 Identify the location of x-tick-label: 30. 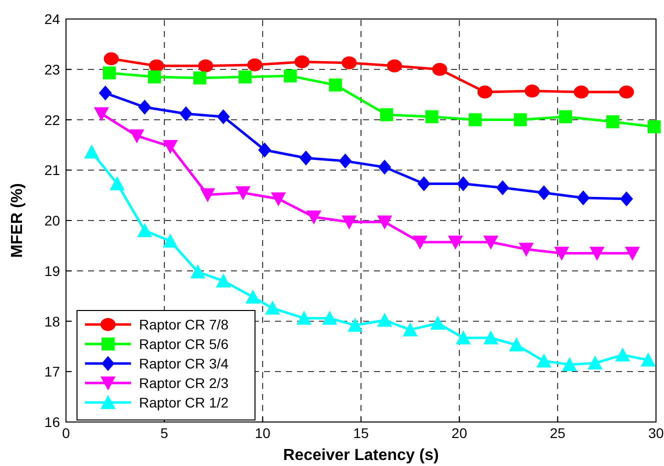
(656, 433).